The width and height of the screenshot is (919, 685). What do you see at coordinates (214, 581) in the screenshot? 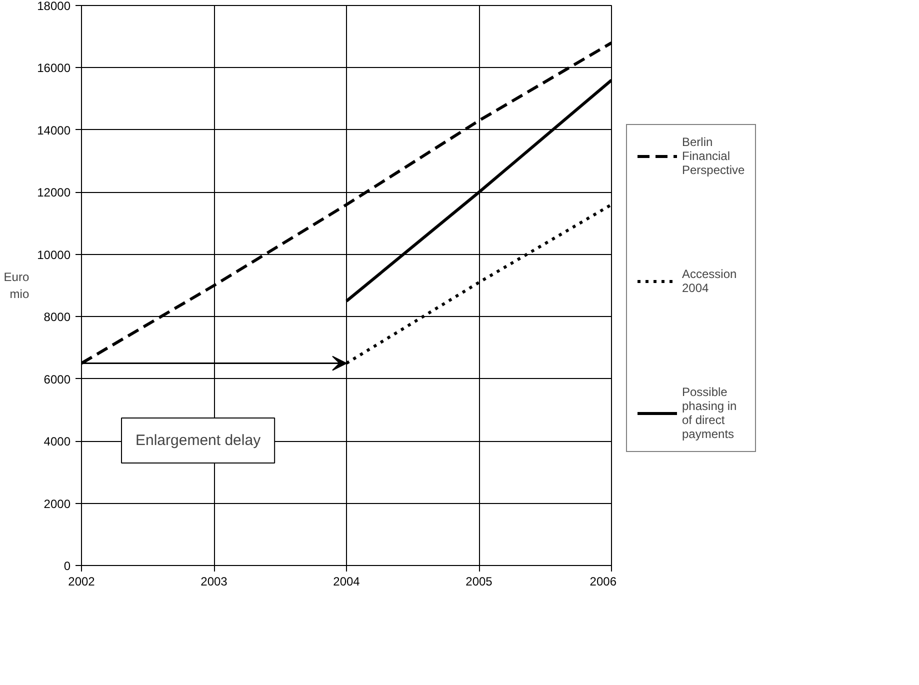
I see `x-tick-label: 2003` at bounding box center [214, 581].